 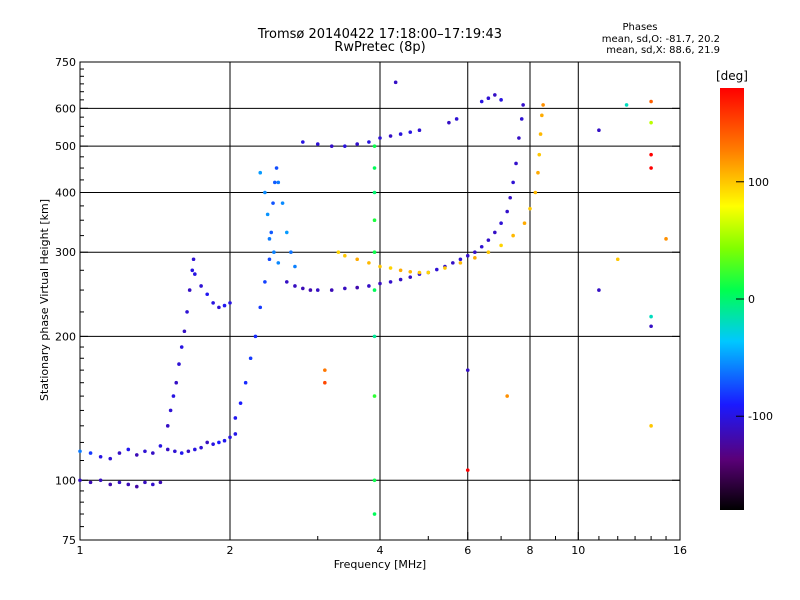 What do you see at coordinates (467, 550) in the screenshot?
I see `x-tick-label: 6` at bounding box center [467, 550].